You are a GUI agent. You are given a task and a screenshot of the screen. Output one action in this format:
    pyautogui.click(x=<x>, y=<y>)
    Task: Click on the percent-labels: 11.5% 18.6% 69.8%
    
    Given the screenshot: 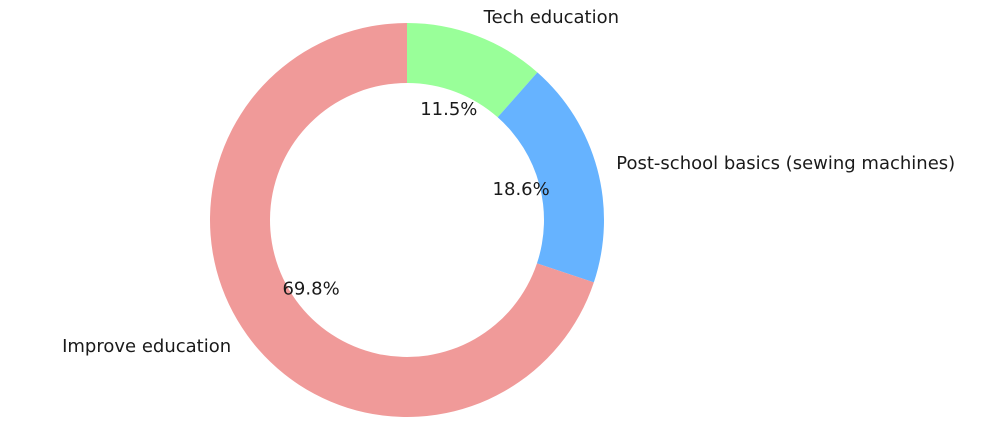 What is the action you would take?
    pyautogui.click(x=415, y=199)
    